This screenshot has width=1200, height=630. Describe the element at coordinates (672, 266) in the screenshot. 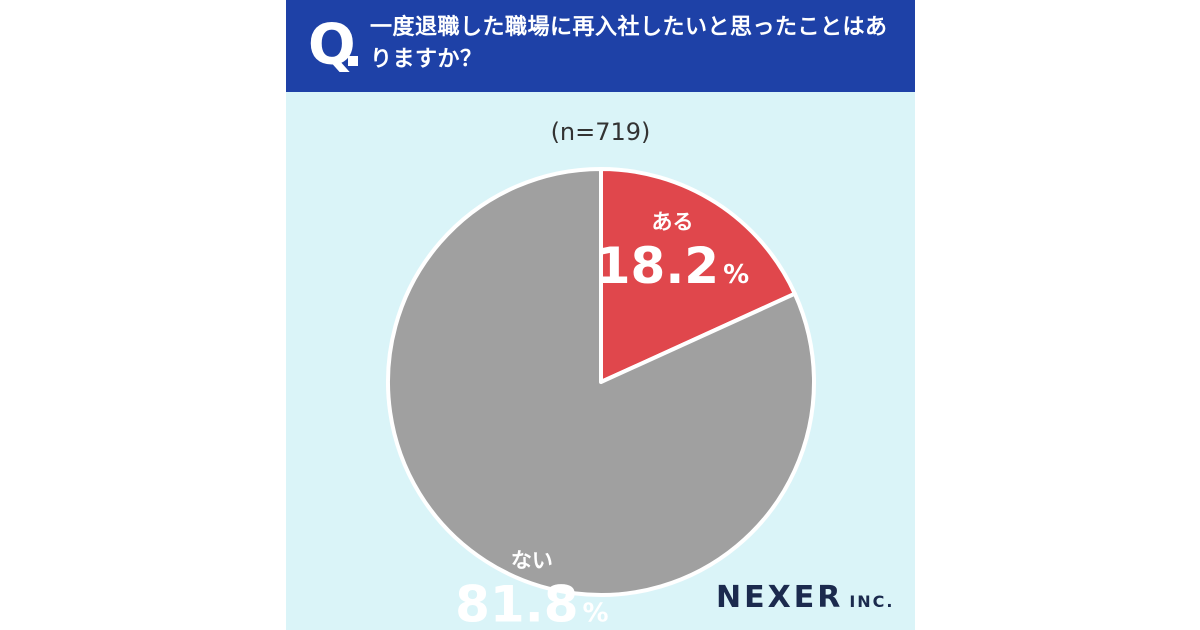

I see `slice-value-label: 18.2%` at that location.